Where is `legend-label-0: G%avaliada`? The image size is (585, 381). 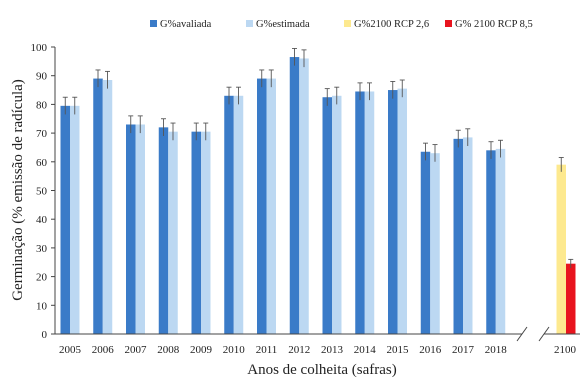
legend-label-0: G%avaliada is located at coordinates (186, 24).